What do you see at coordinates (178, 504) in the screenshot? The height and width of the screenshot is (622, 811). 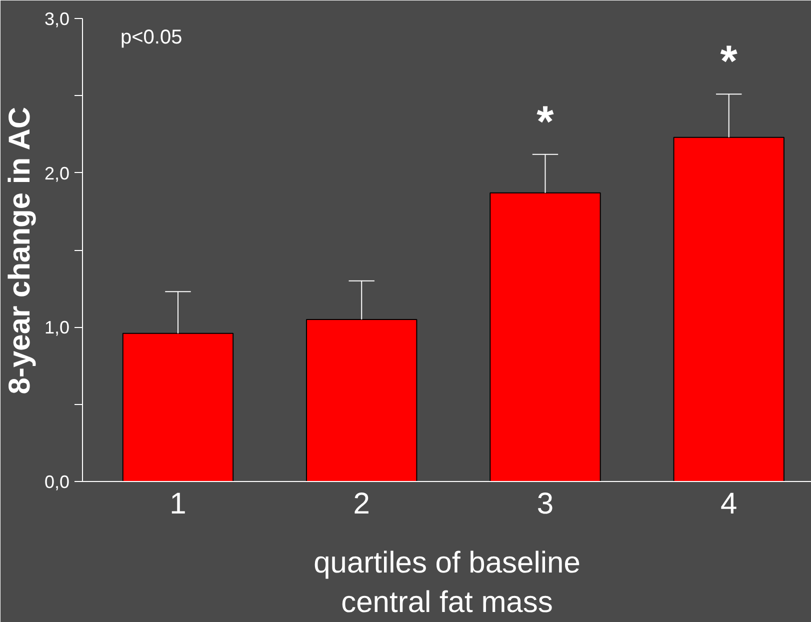 I see `x-tick-label: 1` at bounding box center [178, 504].